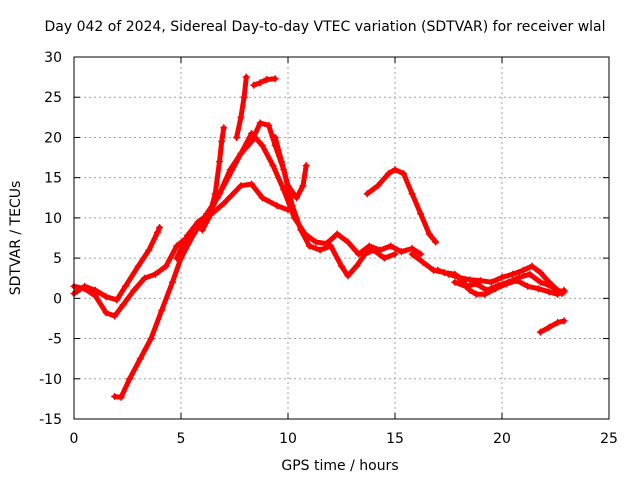 The width and height of the screenshot is (640, 480). I want to click on y-tick-label: 5, so click(57, 259).